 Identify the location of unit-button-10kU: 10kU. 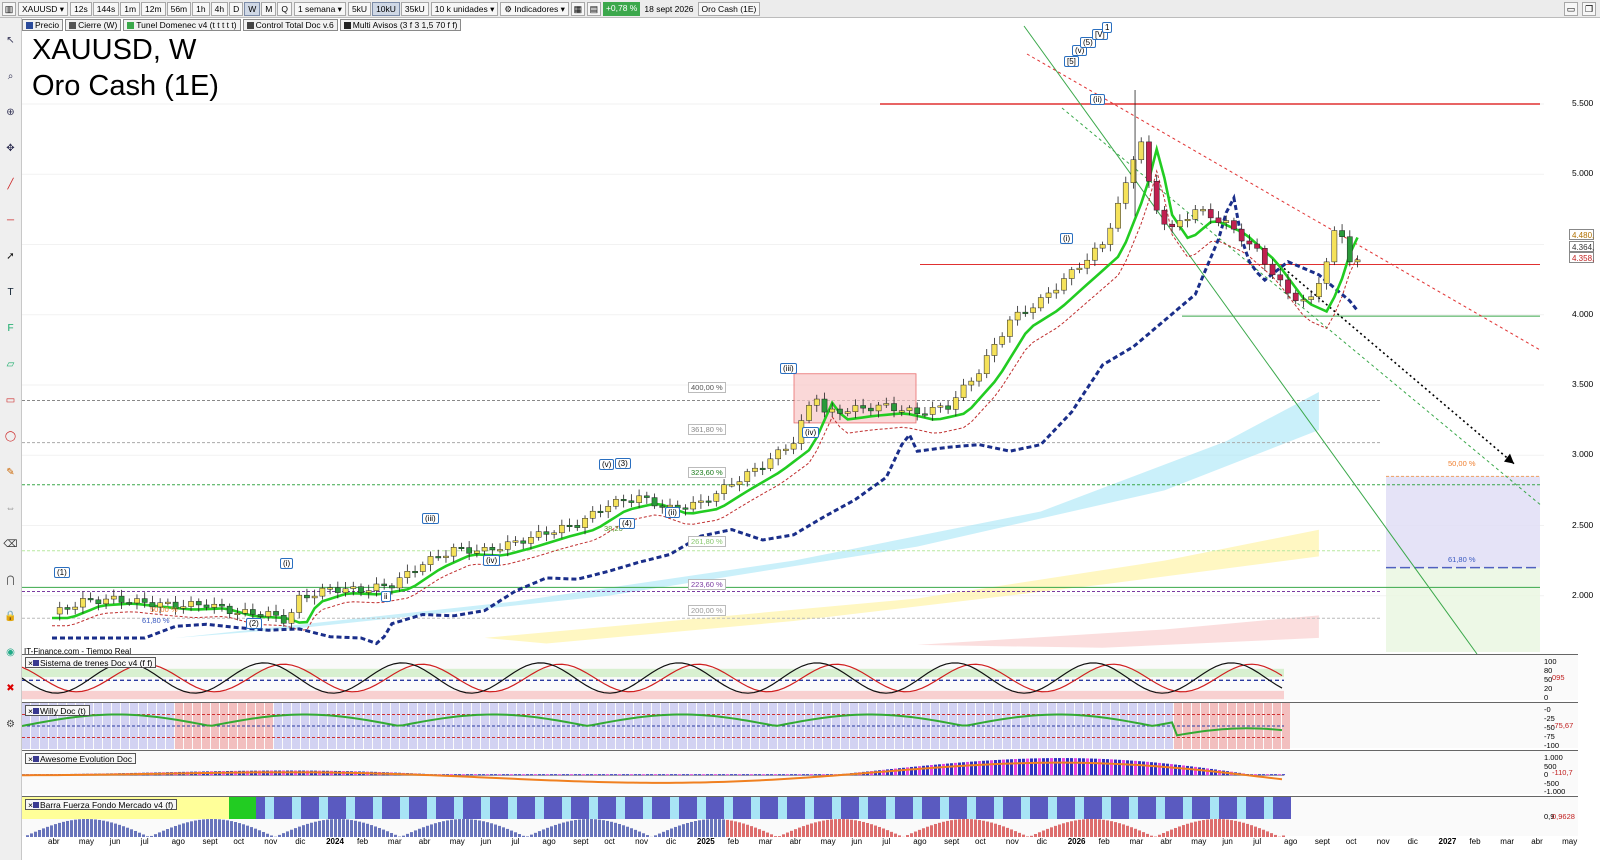
(386, 8).